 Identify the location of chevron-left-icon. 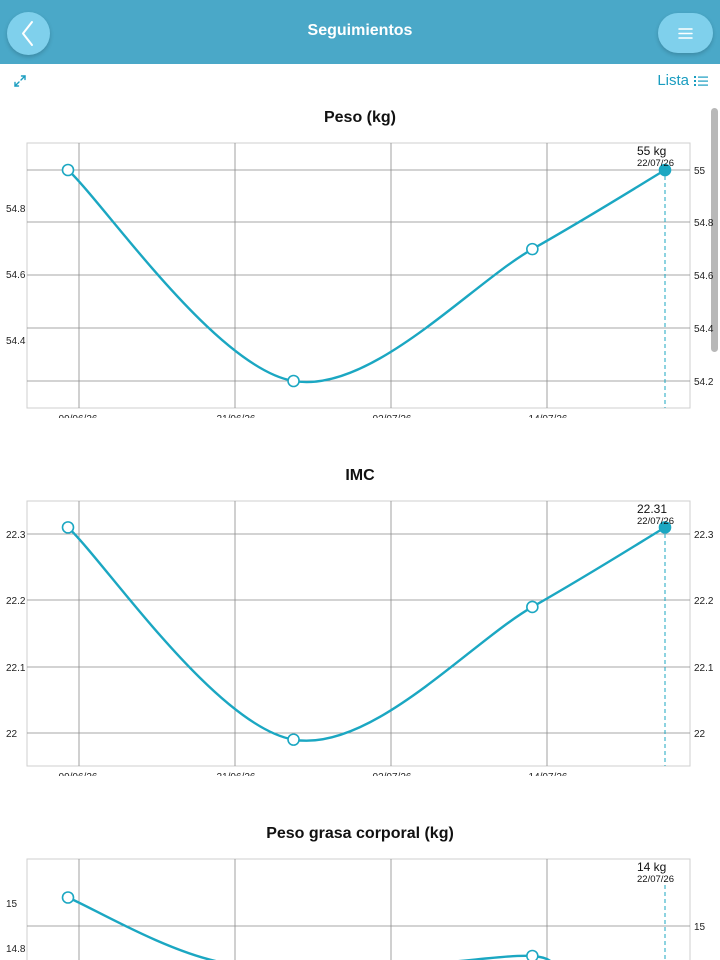
(27, 33).